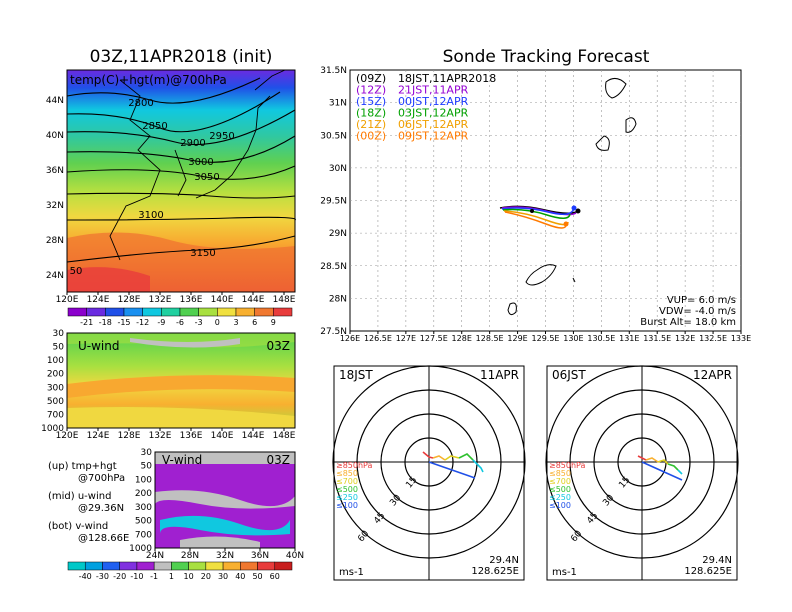  Describe the element at coordinates (347, 505) in the screenshot. I see `hodo-level-label: ≤100` at that location.